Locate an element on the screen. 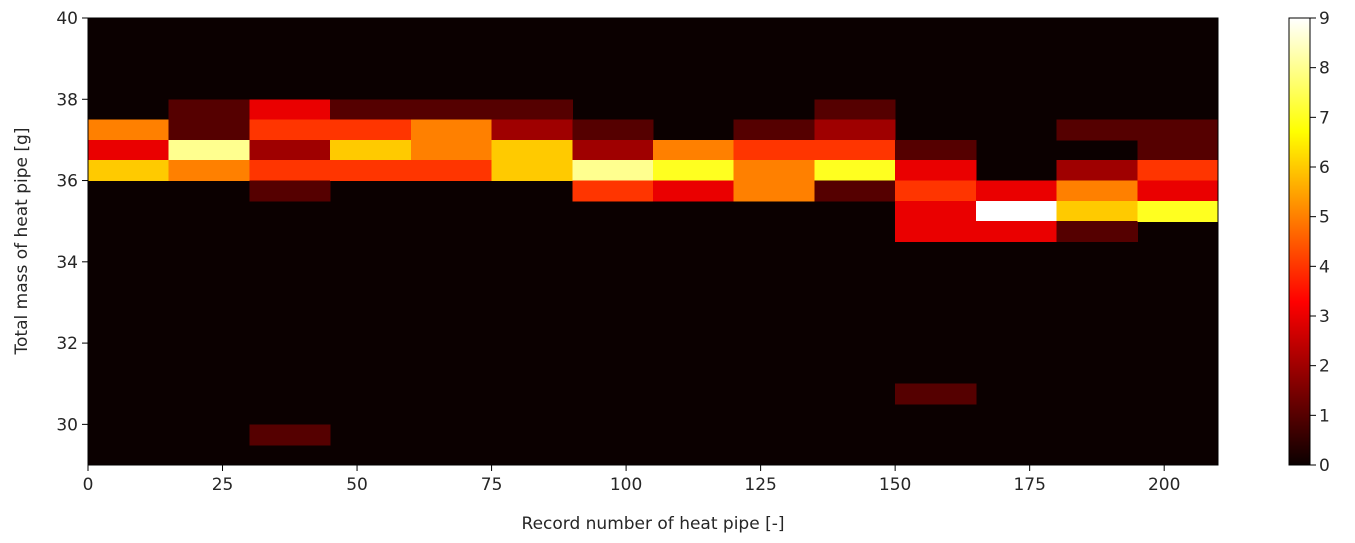 The image size is (1355, 543). y-tick-label: 36 is located at coordinates (67, 182).